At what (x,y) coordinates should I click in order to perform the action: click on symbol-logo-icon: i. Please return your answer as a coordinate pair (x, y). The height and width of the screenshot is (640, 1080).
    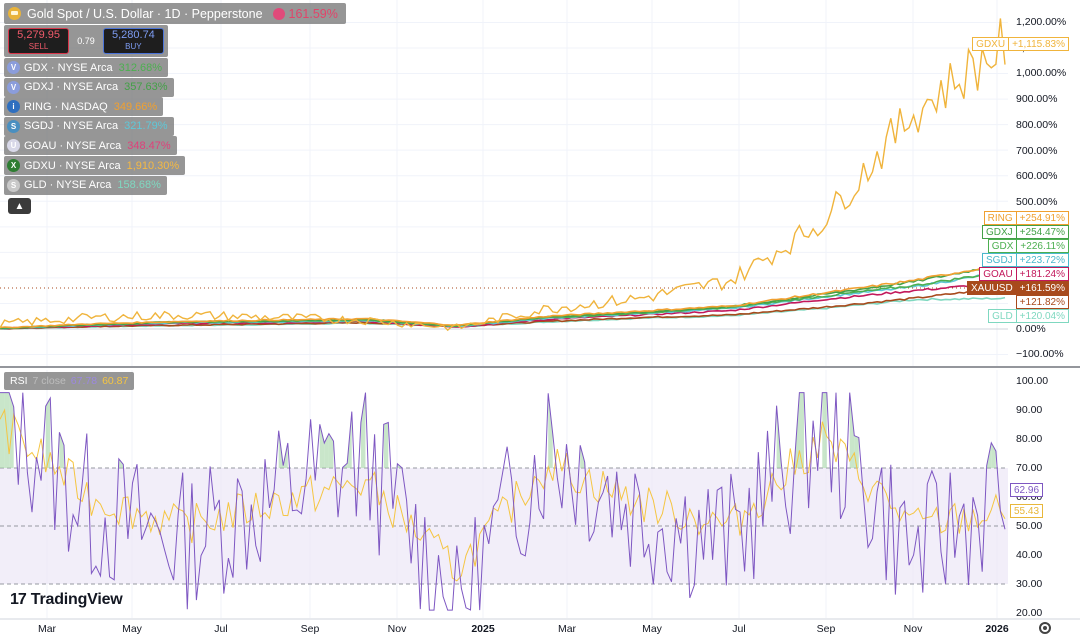
    Looking at the image, I should click on (13, 107).